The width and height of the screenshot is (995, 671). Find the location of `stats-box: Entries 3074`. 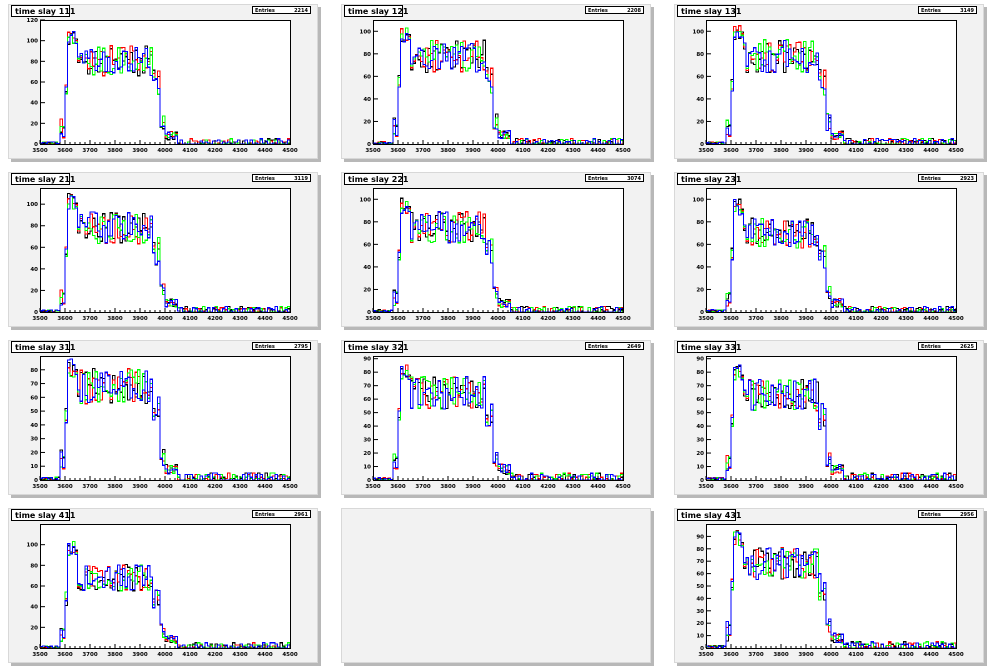

stats-box: Entries 3074 is located at coordinates (614, 178).